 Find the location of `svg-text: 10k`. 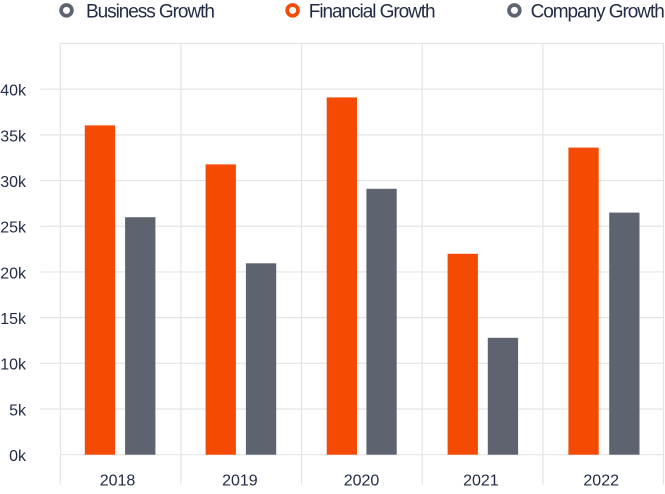

svg-text: 10k is located at coordinates (13, 365).